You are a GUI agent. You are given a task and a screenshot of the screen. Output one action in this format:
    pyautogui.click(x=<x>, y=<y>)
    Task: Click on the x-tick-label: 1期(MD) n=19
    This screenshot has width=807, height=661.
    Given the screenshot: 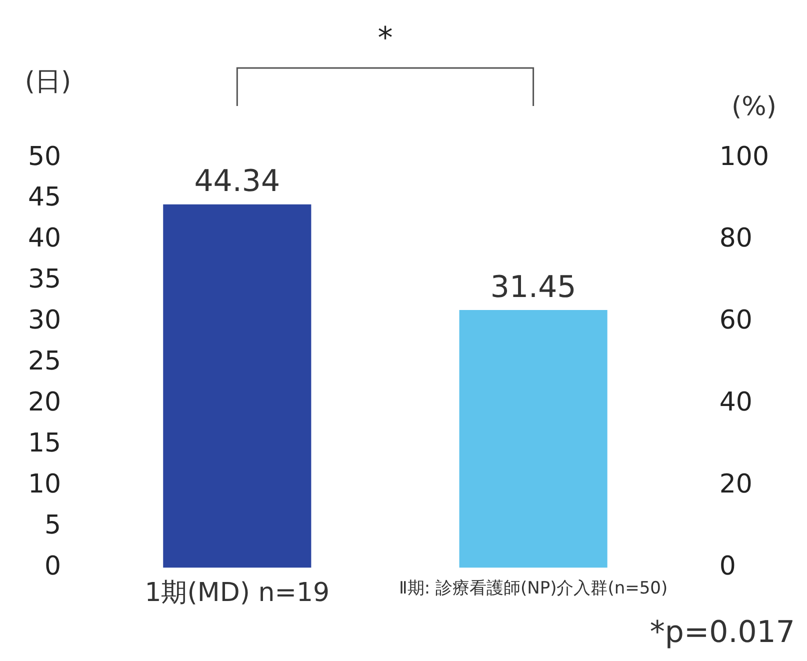 What is the action you would take?
    pyautogui.click(x=237, y=593)
    